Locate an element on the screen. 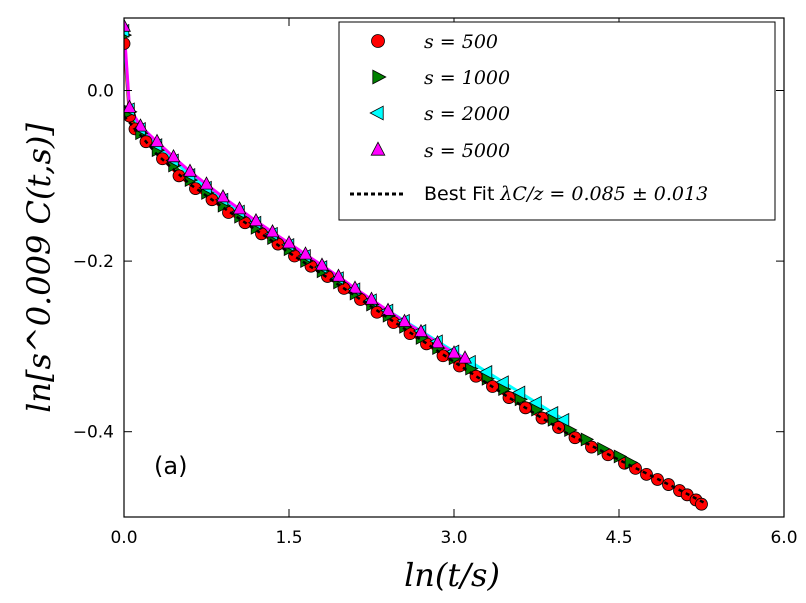 This screenshot has height=603, width=806. x-tick-label-0: 0.0 is located at coordinates (123, 538).